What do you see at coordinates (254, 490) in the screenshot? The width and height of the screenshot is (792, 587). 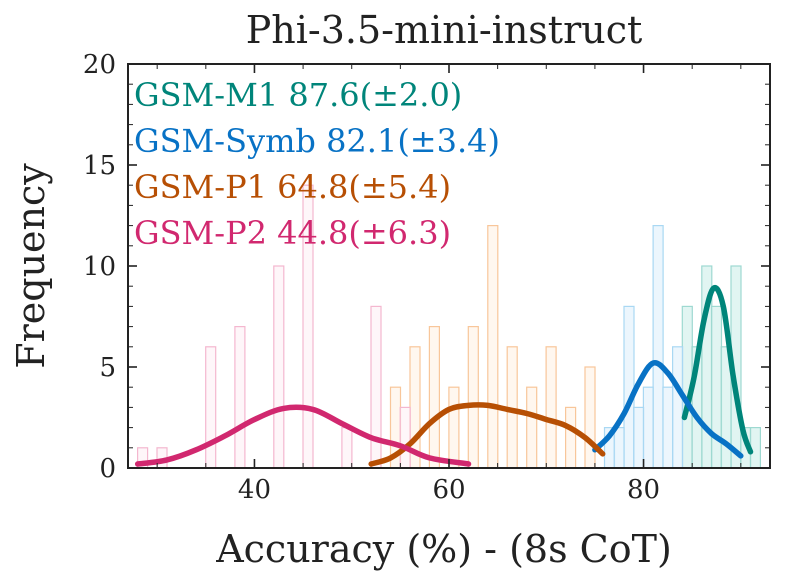 I see `x-tick-label: 40` at bounding box center [254, 490].